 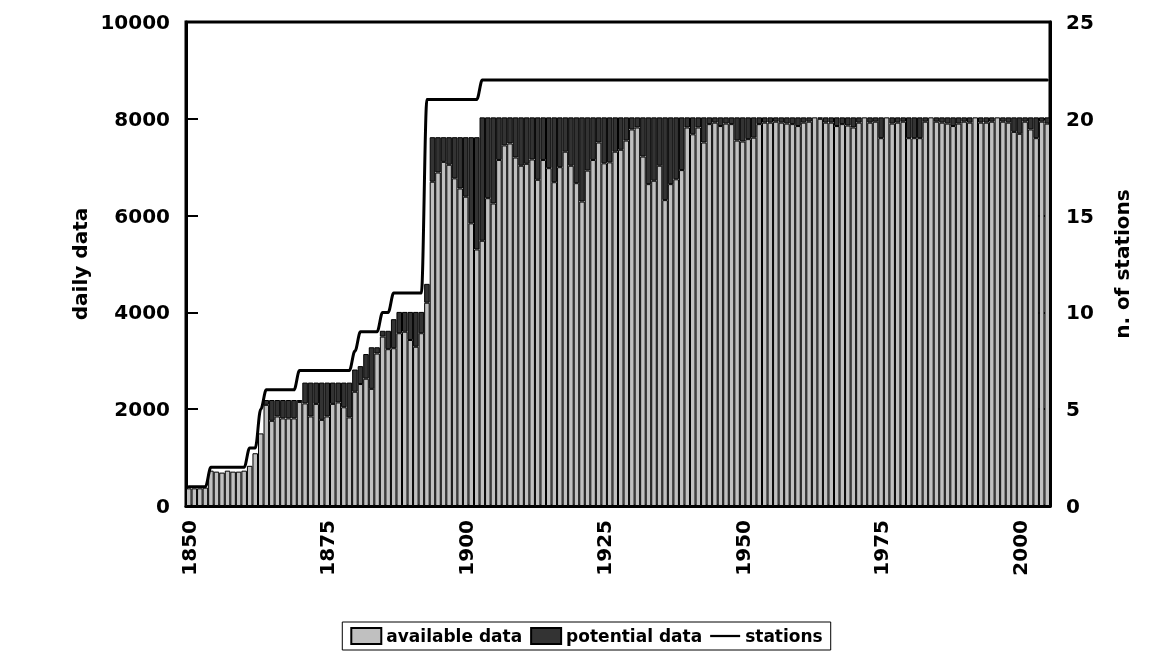 What do you see at coordinates (1080, 22) in the screenshot?
I see `y2-tick-label: 25` at bounding box center [1080, 22].